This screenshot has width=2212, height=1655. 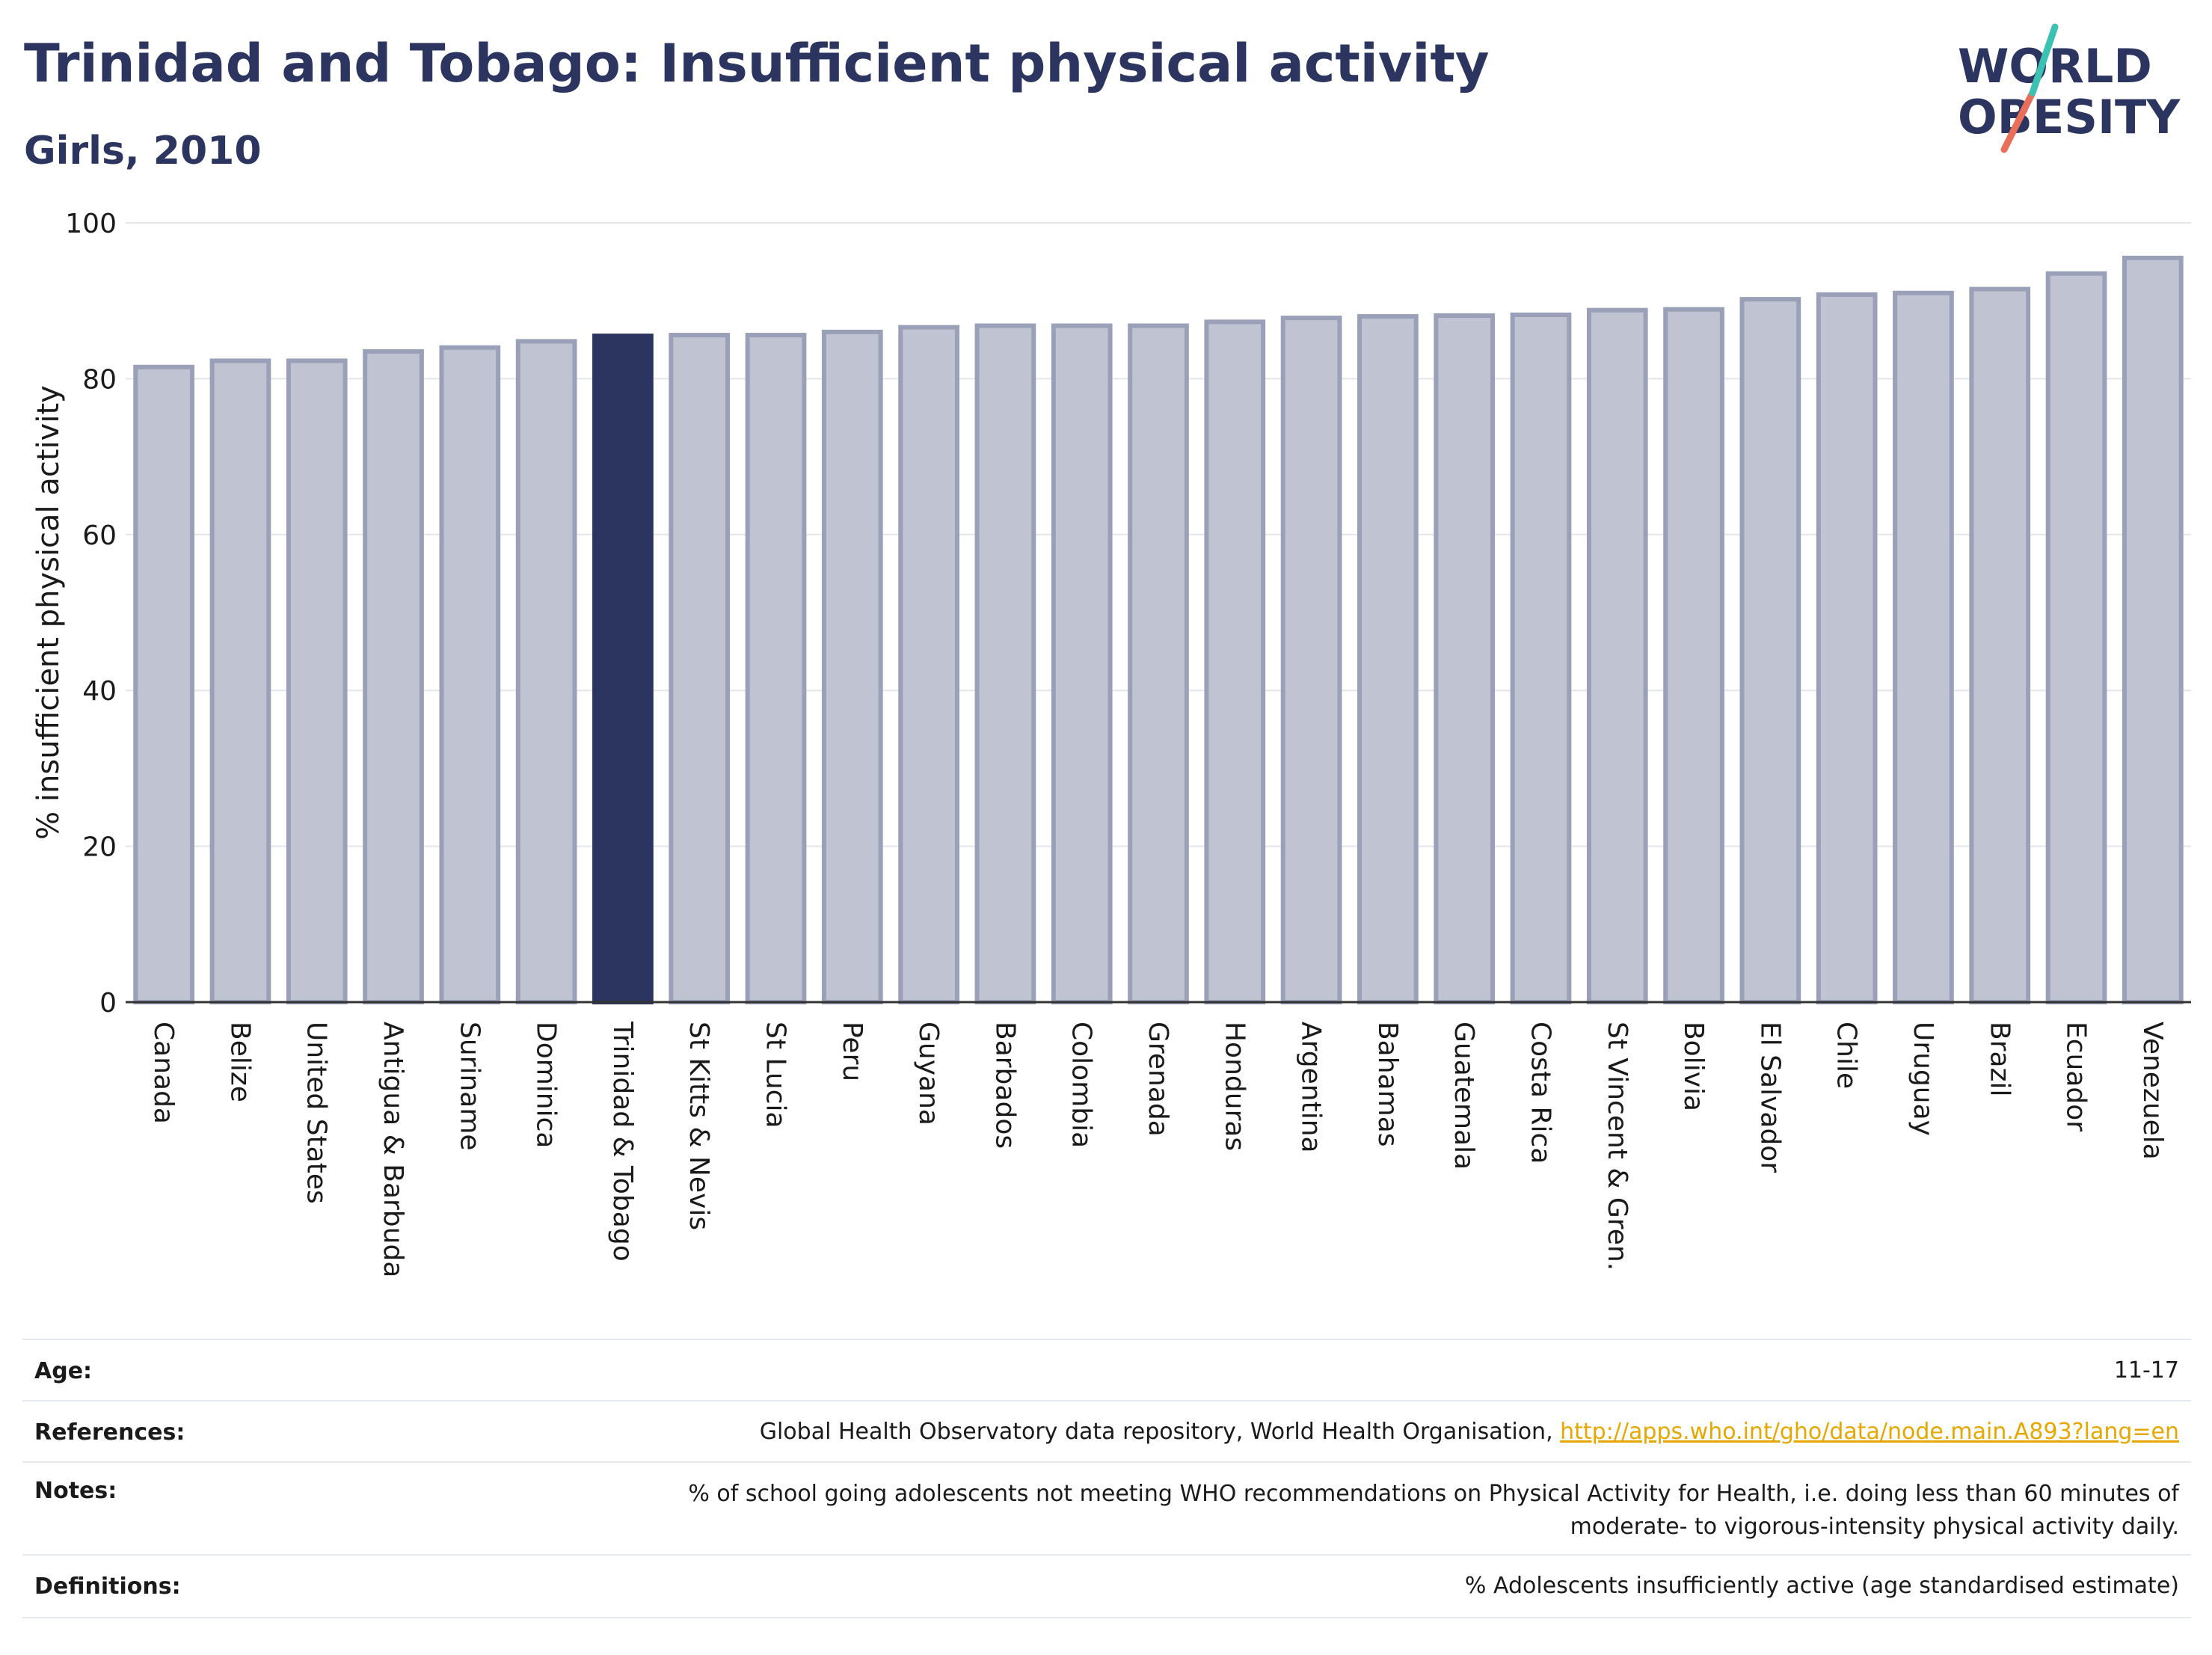 What do you see at coordinates (1235, 662) in the screenshot?
I see `bar-honduras` at bounding box center [1235, 662].